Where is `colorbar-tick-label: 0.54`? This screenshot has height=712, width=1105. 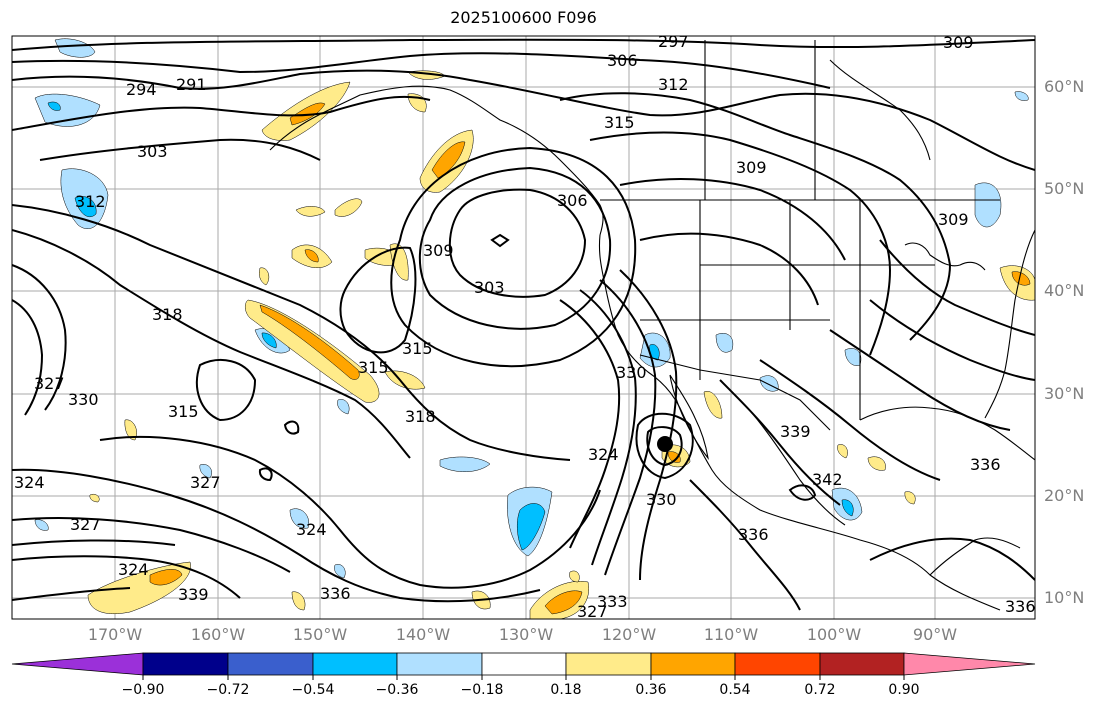
colorbar-tick-label: 0.54 is located at coordinates (735, 690).